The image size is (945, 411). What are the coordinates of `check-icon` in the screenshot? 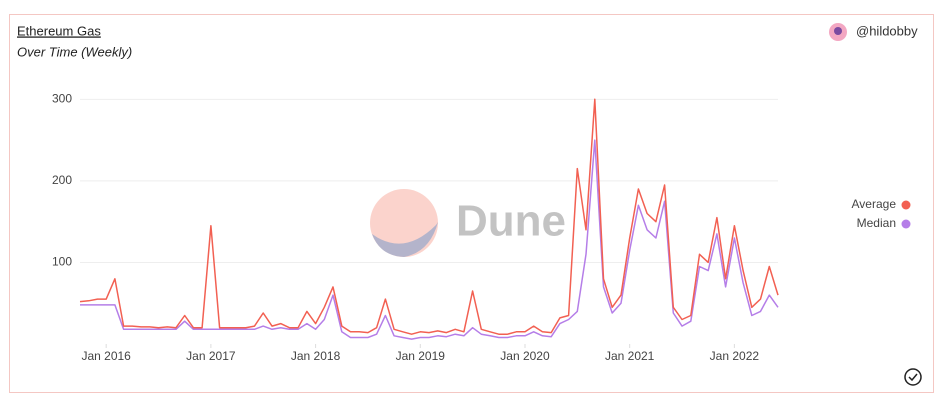 It's located at (913, 377).